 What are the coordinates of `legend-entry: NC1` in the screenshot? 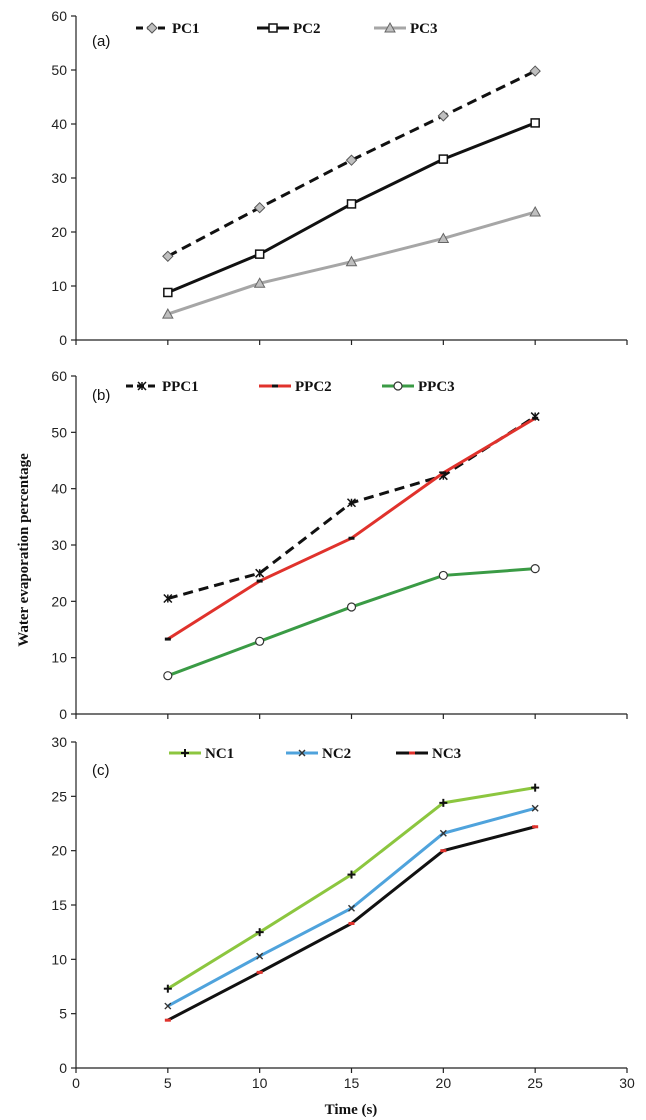 It's located at (201, 754).